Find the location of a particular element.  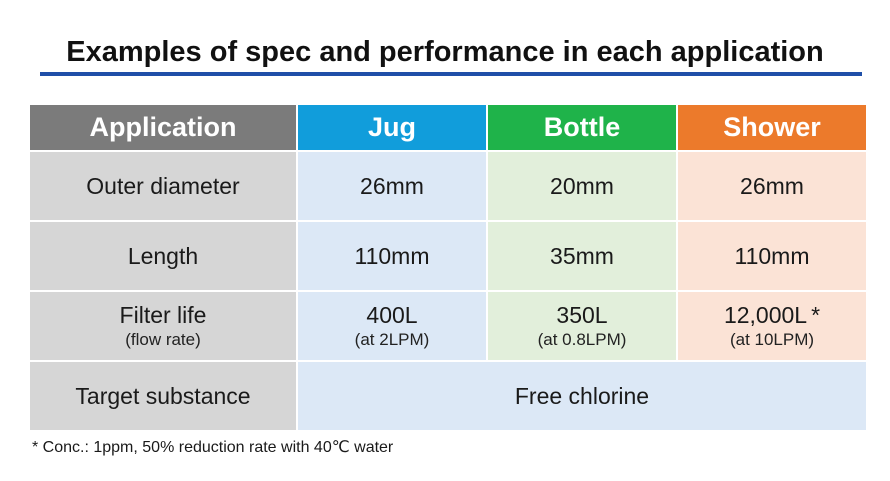

cell-shower-length: 110mm is located at coordinates (772, 256).